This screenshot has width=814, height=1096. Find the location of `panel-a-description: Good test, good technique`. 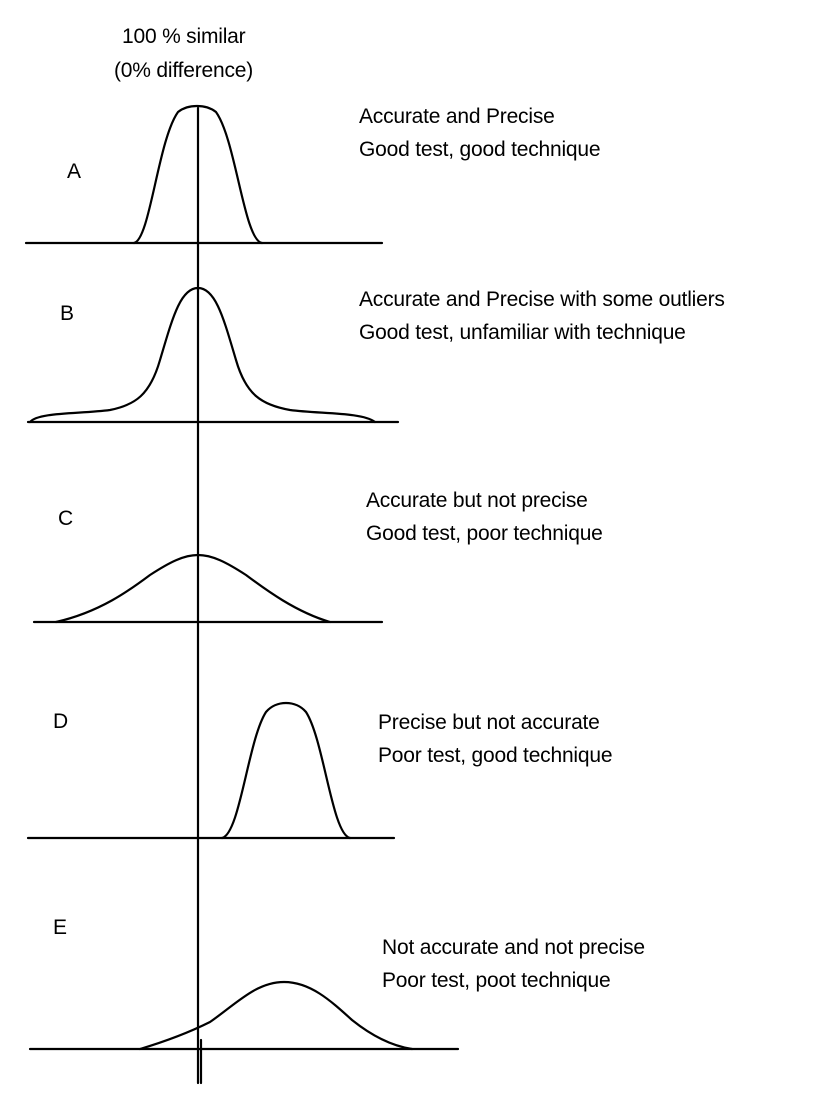

panel-a-description: Good test, good technique is located at coordinates (480, 149).